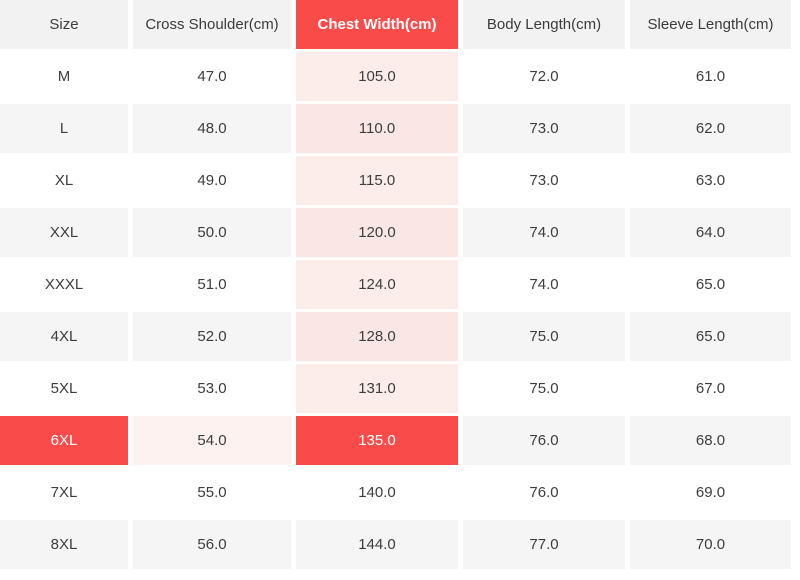 Image resolution: width=800 pixels, height=580 pixels. Describe the element at coordinates (66, 78) in the screenshot. I see `row-header-size: M` at that location.